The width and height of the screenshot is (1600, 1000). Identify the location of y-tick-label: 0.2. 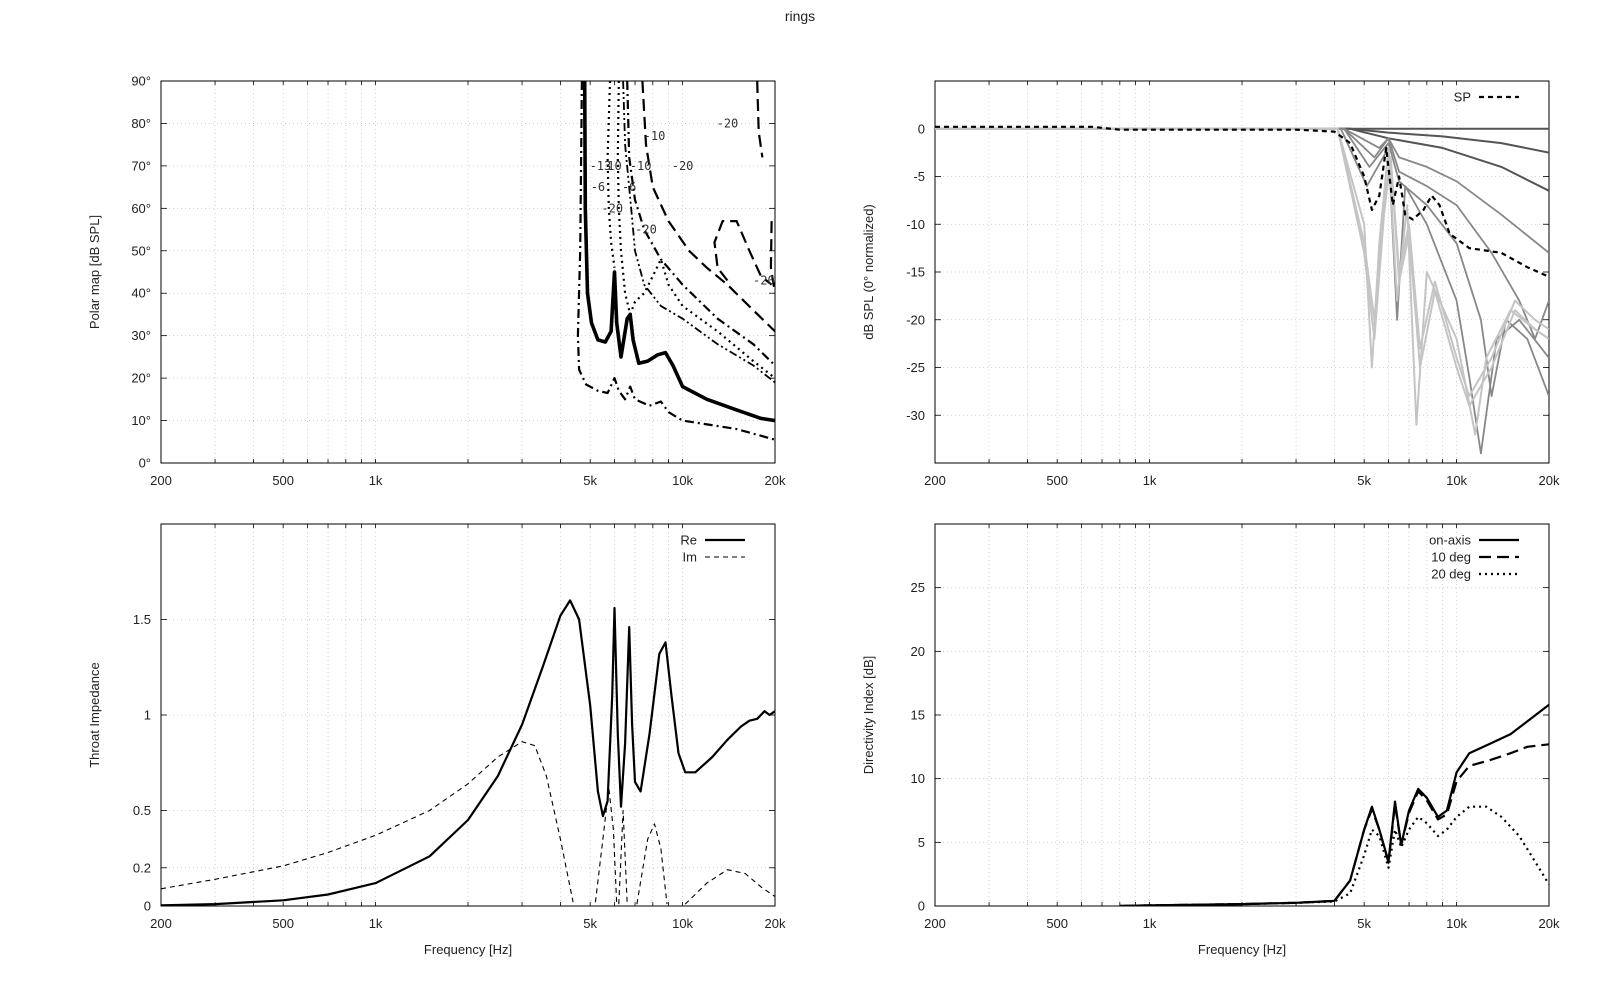
(142, 867).